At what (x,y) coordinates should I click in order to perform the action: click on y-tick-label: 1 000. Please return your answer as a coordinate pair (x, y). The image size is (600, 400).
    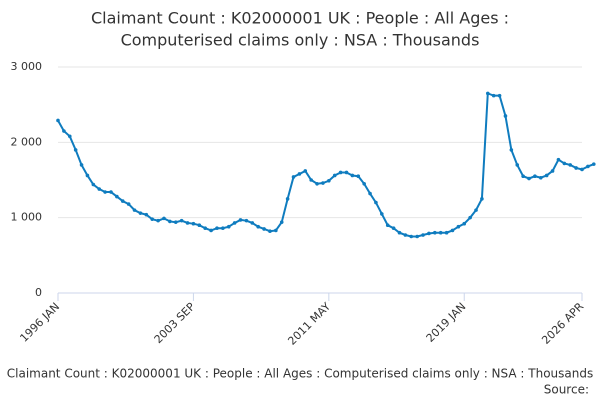
    Looking at the image, I should click on (27, 217).